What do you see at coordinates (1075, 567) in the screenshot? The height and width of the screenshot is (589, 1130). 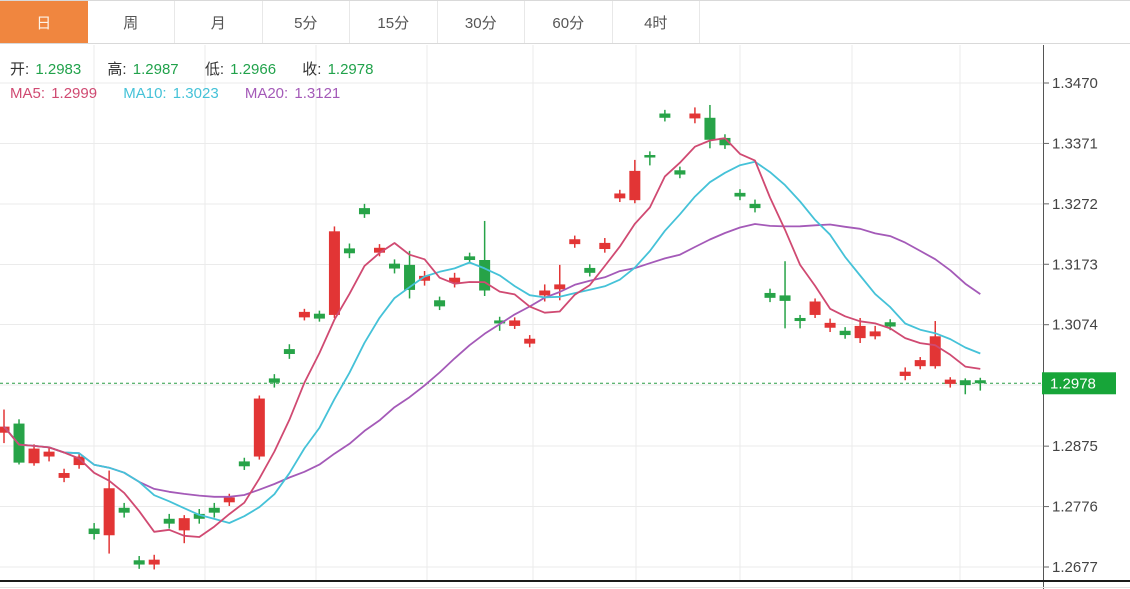 I see `y-axis-label: 1.2677` at bounding box center [1075, 567].